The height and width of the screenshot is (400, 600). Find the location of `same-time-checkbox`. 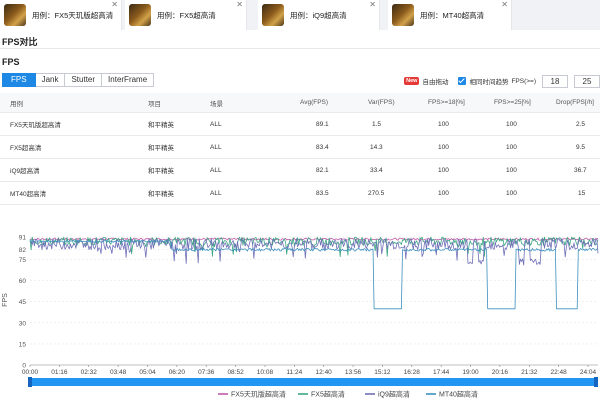

same-time-checkbox is located at coordinates (462, 81).